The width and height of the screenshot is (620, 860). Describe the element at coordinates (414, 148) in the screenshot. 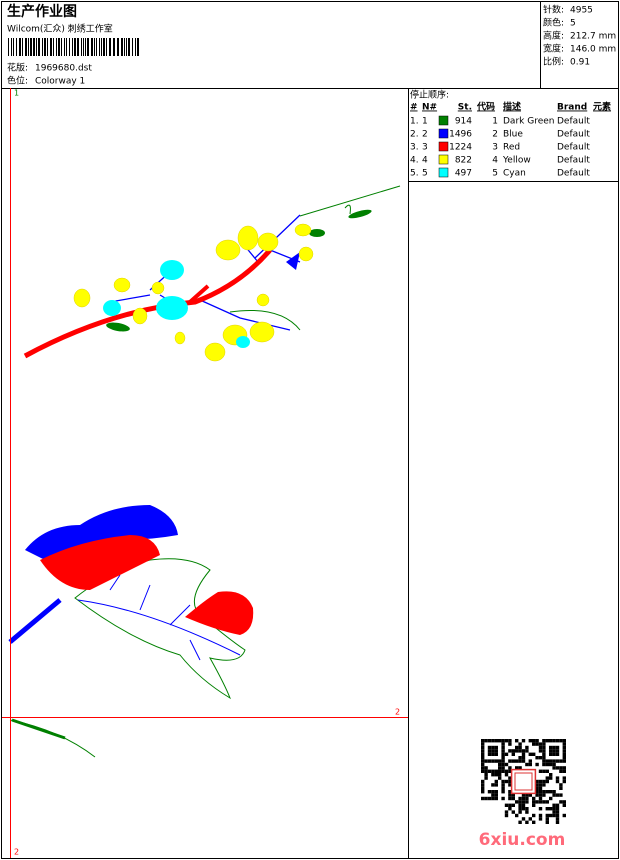

I see `cell-index: 3.` at that location.